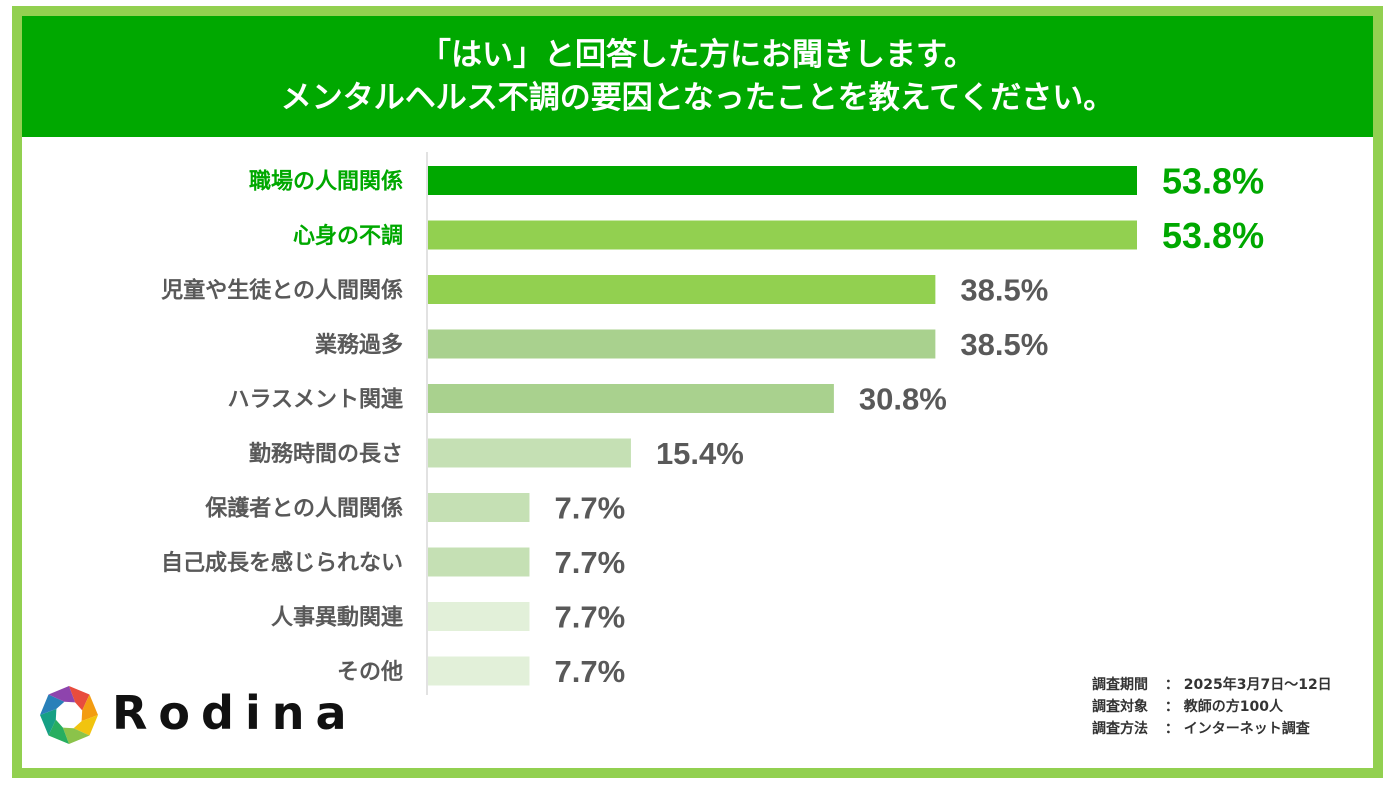 The height and width of the screenshot is (790, 1395). What do you see at coordinates (348, 236) in the screenshot?
I see `category-label: 心身の不調` at bounding box center [348, 236].